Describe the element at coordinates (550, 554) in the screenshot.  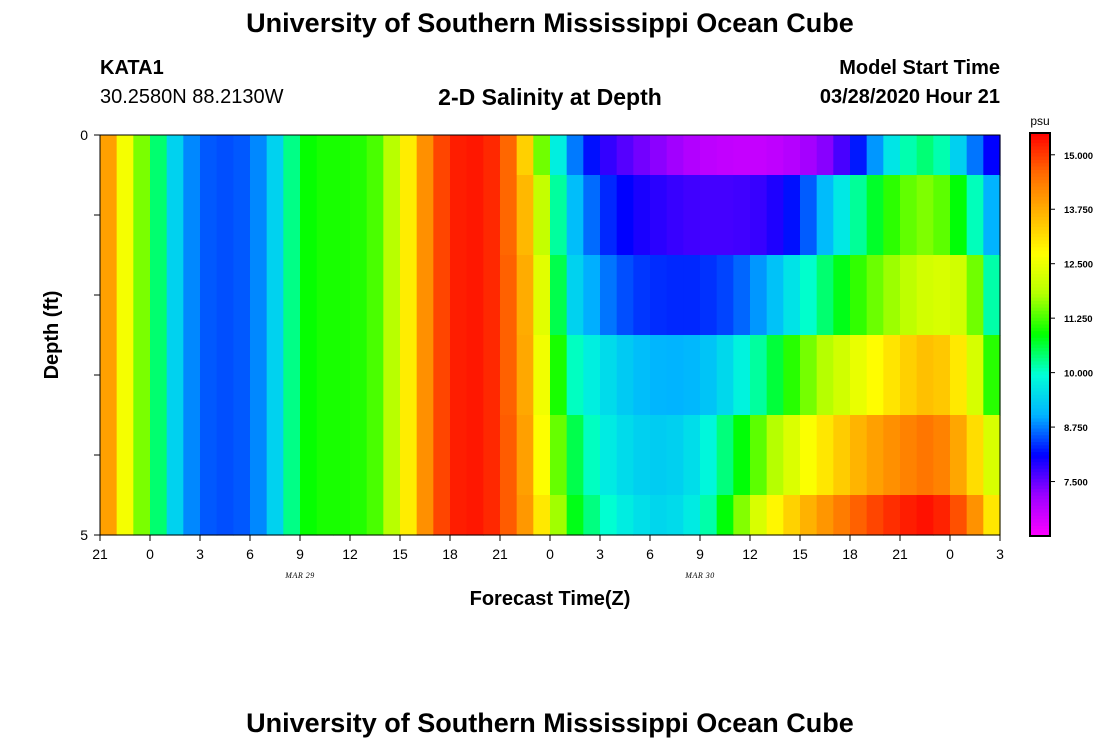
I see `x-tick-label: 0` at that location.